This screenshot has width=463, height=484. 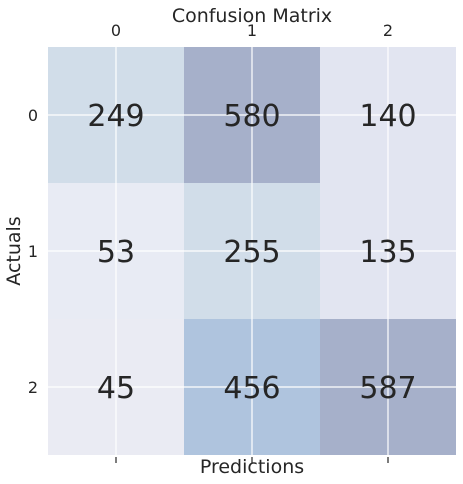 I want to click on y-tick-label: 0, so click(x=33, y=115).